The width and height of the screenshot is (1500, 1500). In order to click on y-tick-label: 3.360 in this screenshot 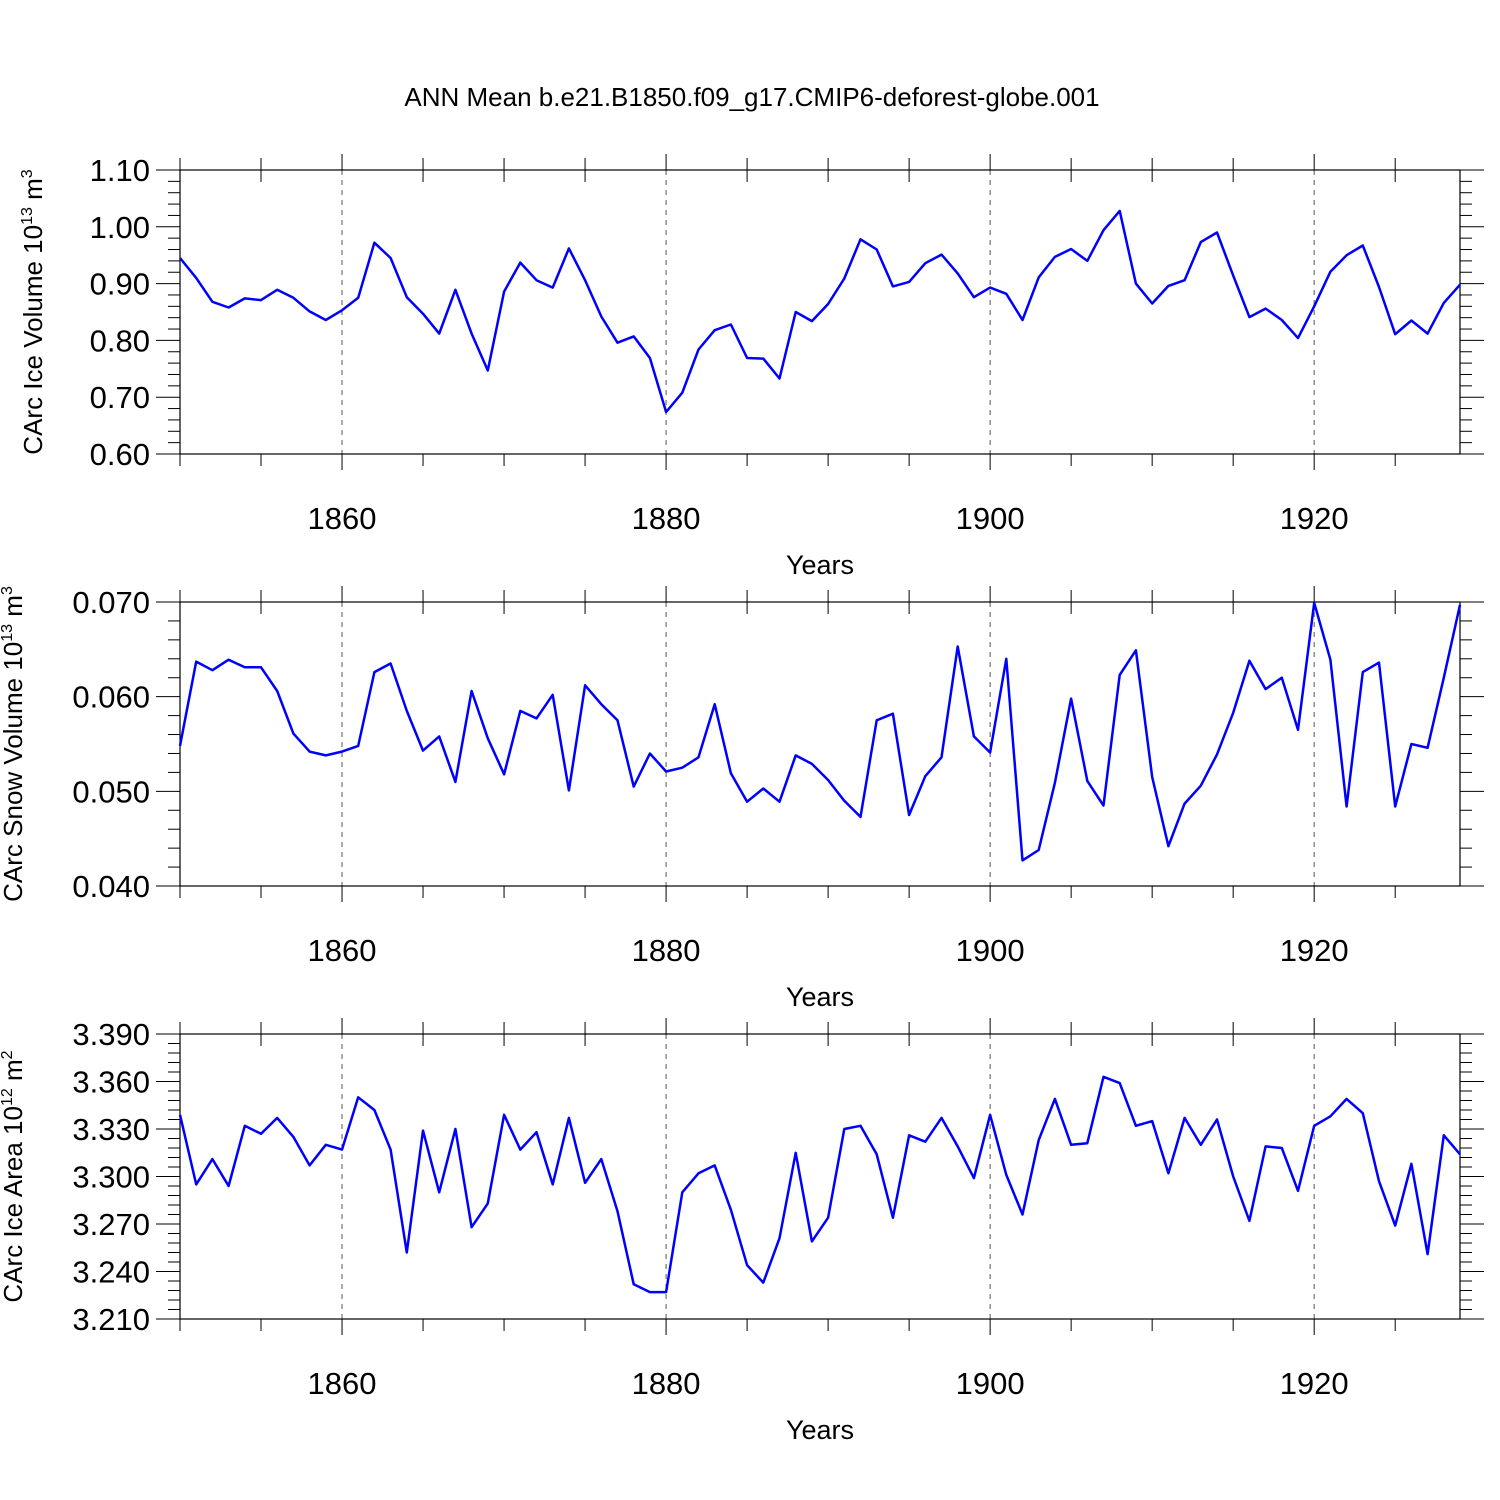, I will do `click(111, 1082)`.